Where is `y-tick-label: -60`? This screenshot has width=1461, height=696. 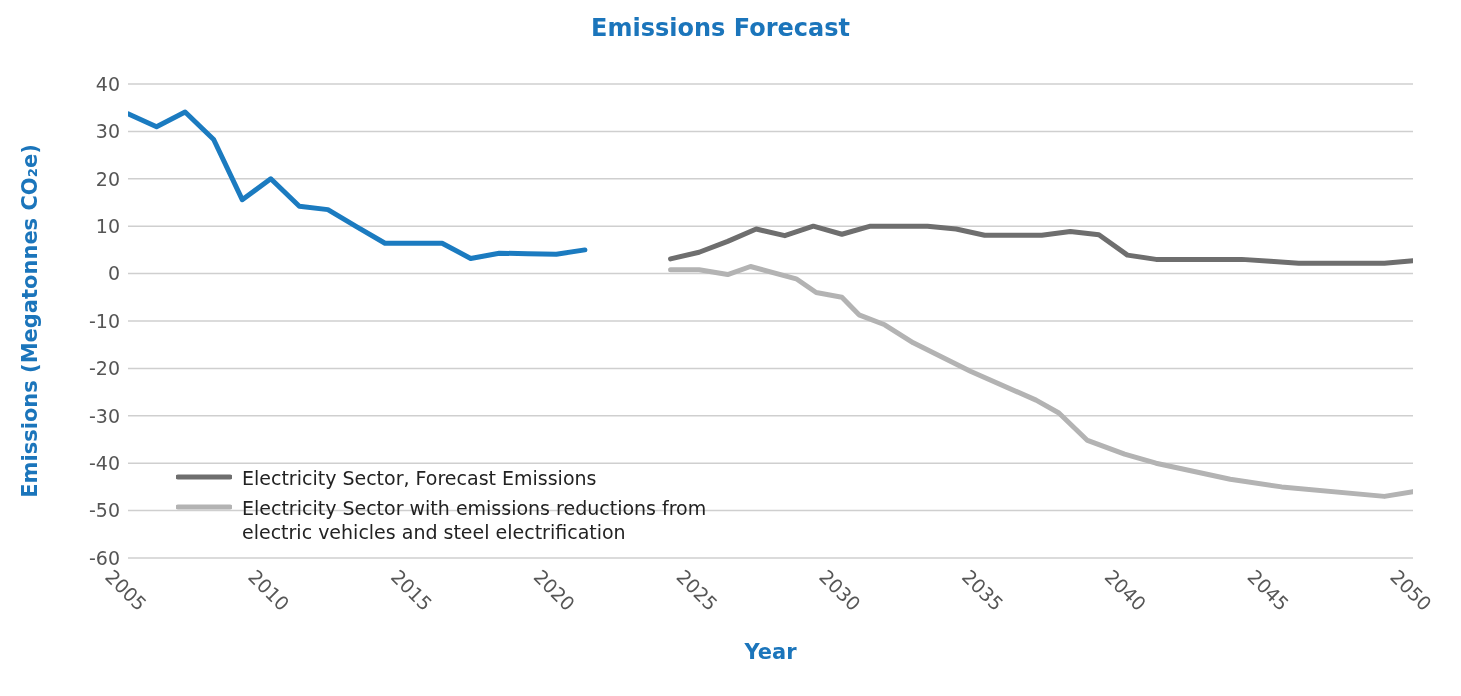
y-tick-label: -60 is located at coordinates (104, 557).